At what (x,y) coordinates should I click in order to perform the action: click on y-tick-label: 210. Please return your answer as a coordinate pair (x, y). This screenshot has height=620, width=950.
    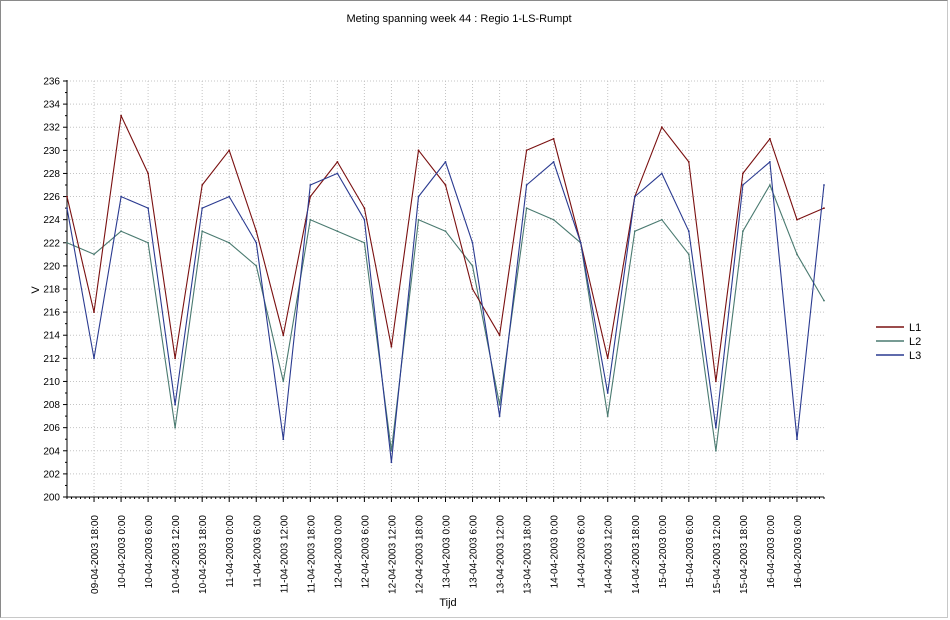
    Looking at the image, I should click on (51, 382).